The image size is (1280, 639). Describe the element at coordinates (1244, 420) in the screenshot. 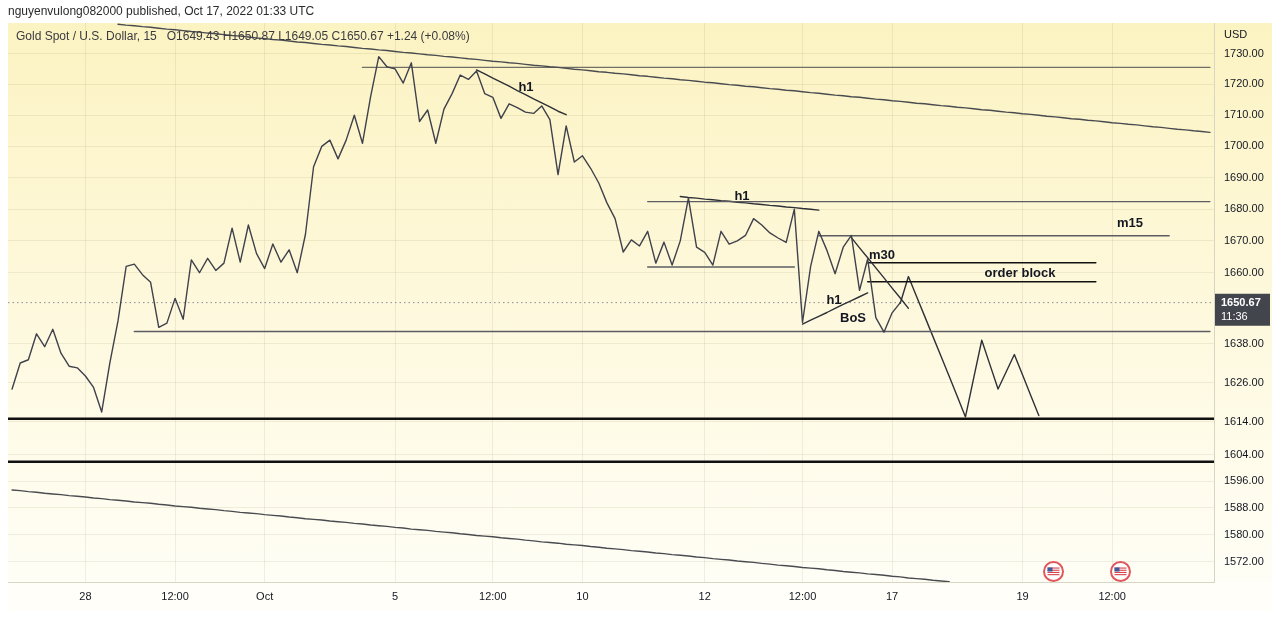

I see `y-tick-label: 1614.00` at that location.